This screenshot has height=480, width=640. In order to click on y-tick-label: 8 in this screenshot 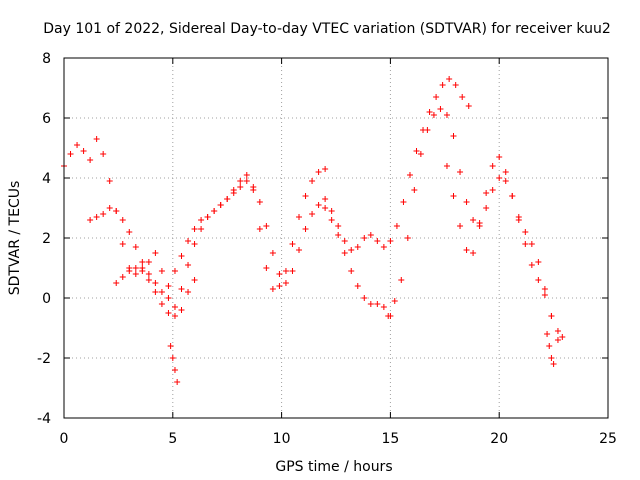, I will do `click(46, 59)`.